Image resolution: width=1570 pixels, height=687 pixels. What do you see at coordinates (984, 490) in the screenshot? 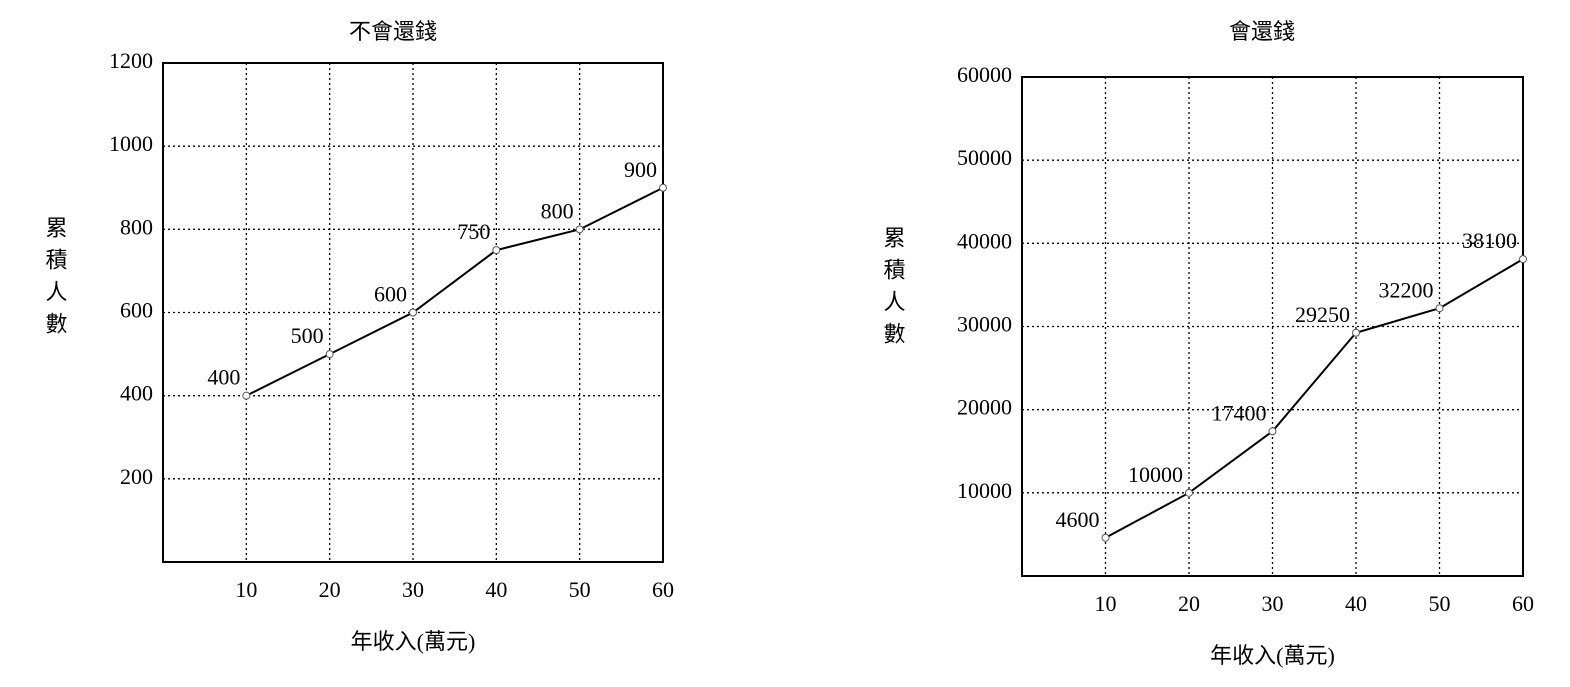
I see `y-tick-label: 10000` at bounding box center [984, 490].